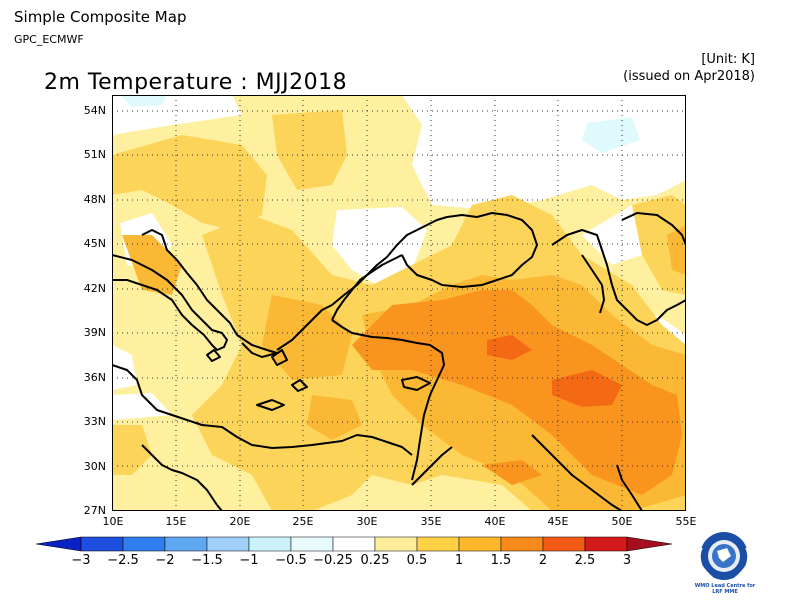  What do you see at coordinates (59, 544) in the screenshot?
I see `colorbar-arrow-low` at bounding box center [59, 544].